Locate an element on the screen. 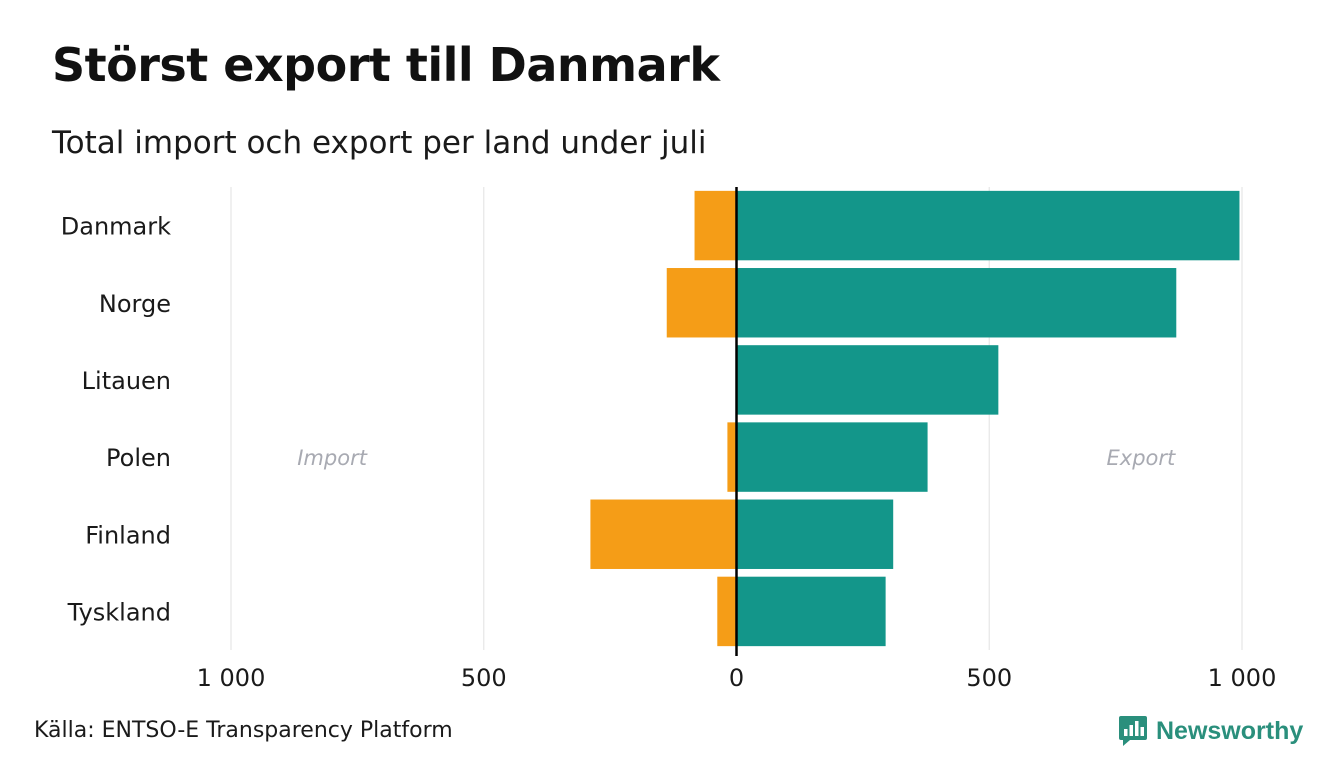  export-bar-finland is located at coordinates (815, 534).